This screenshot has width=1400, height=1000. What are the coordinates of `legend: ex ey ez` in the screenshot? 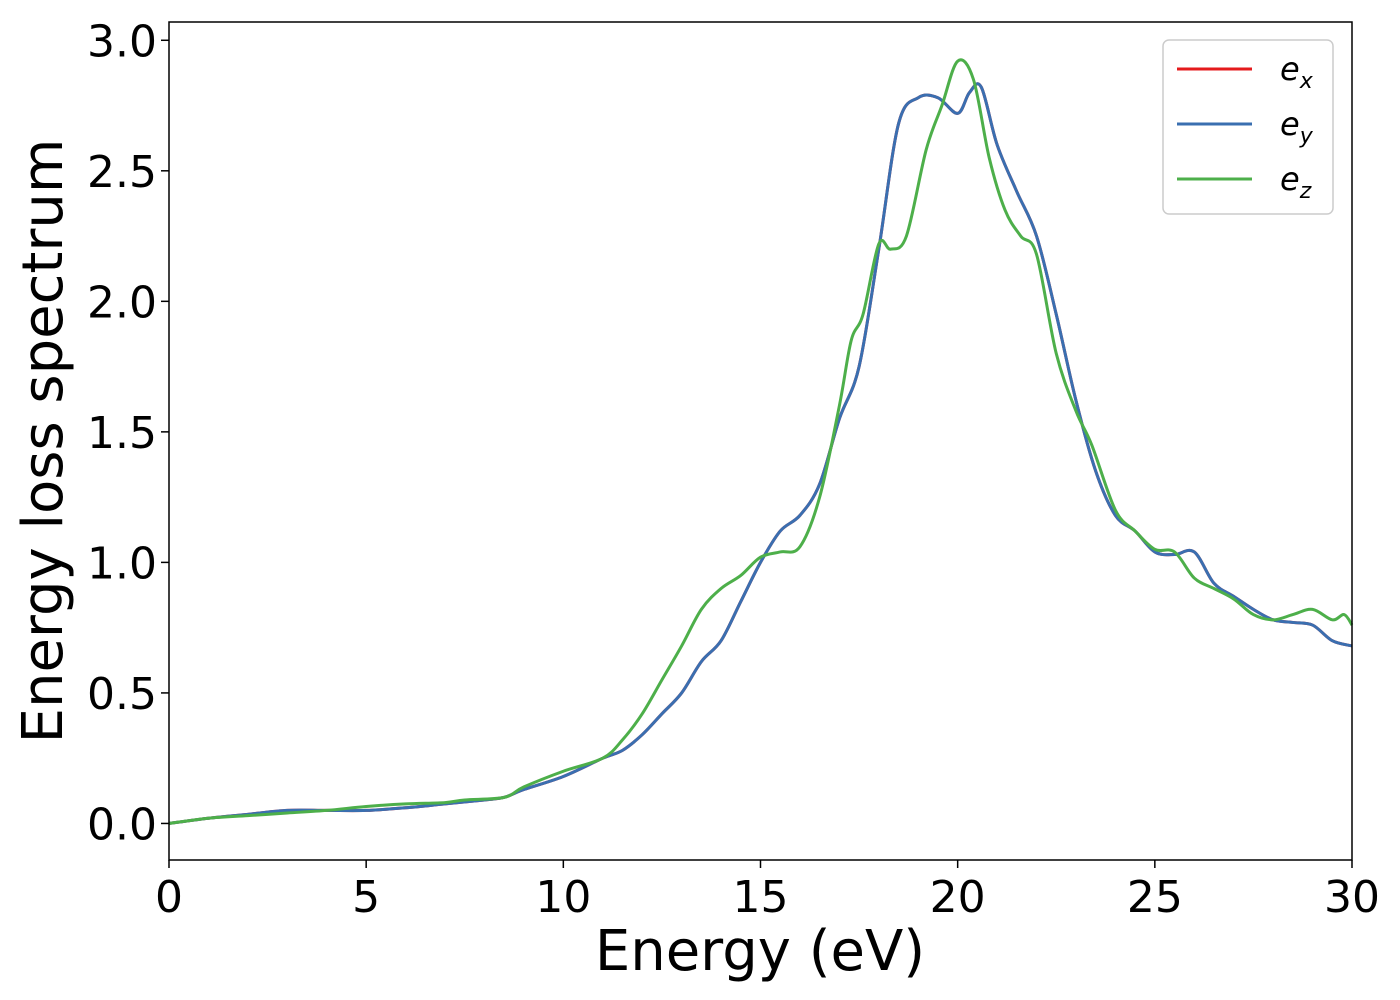 It's located at (1248, 127).